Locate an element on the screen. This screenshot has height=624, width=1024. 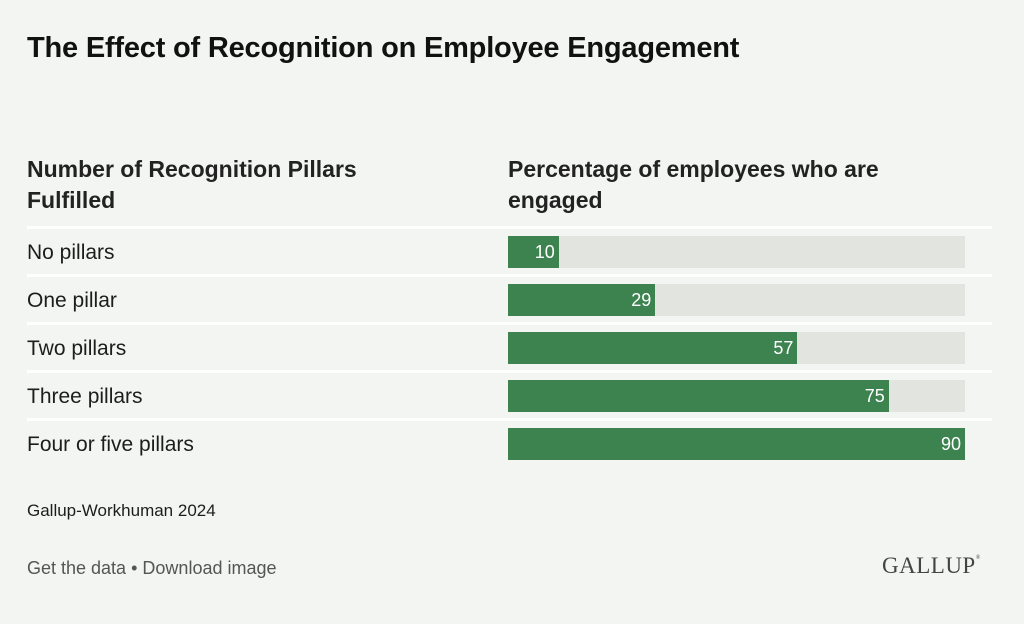
download-image-link: Download image is located at coordinates (209, 568).